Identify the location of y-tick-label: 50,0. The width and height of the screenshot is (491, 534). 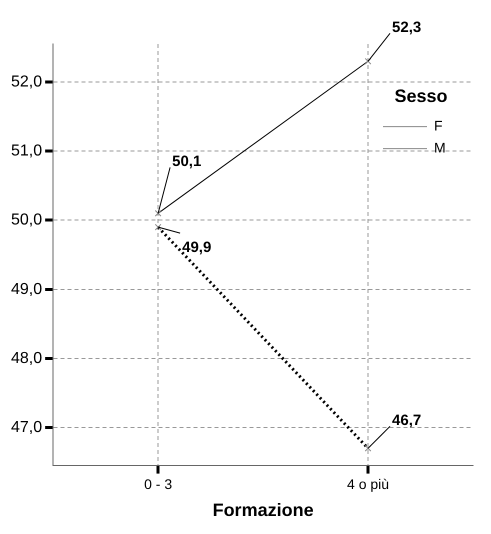
(26, 220).